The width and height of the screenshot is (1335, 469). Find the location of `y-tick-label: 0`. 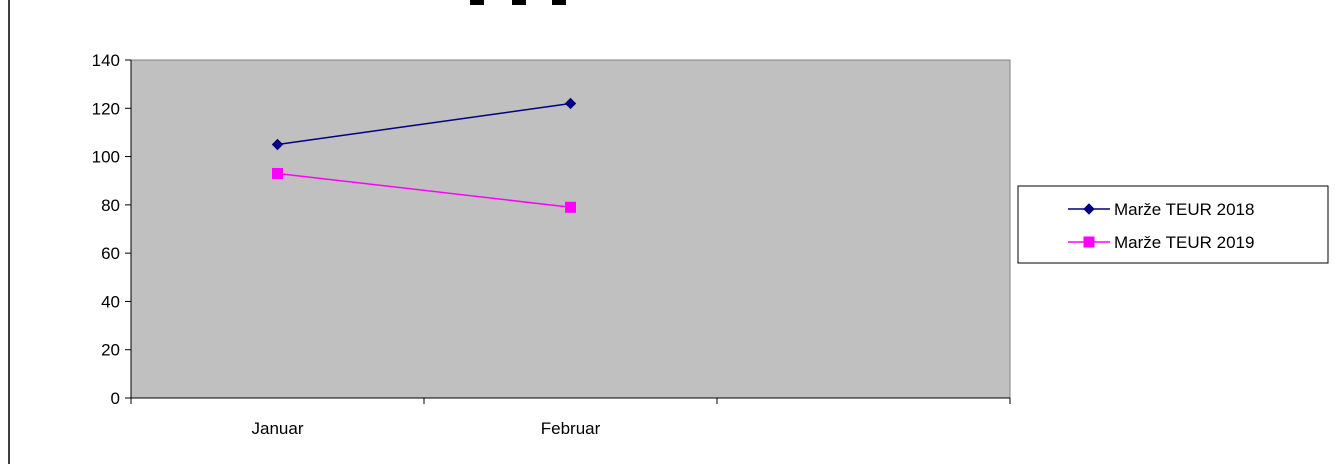

y-tick-label: 0 is located at coordinates (115, 398).